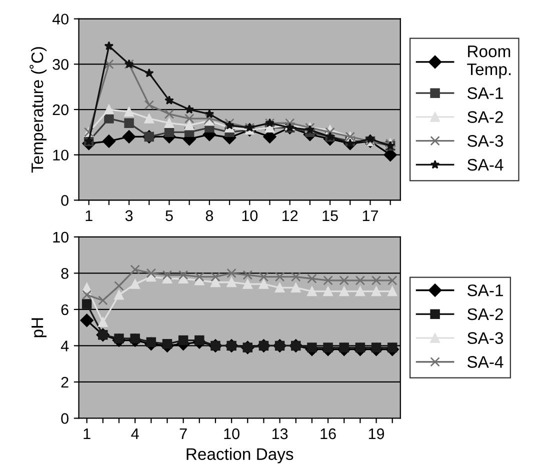 Image resolution: width=536 pixels, height=471 pixels. I want to click on y-axis-title: pH, so click(39, 328).